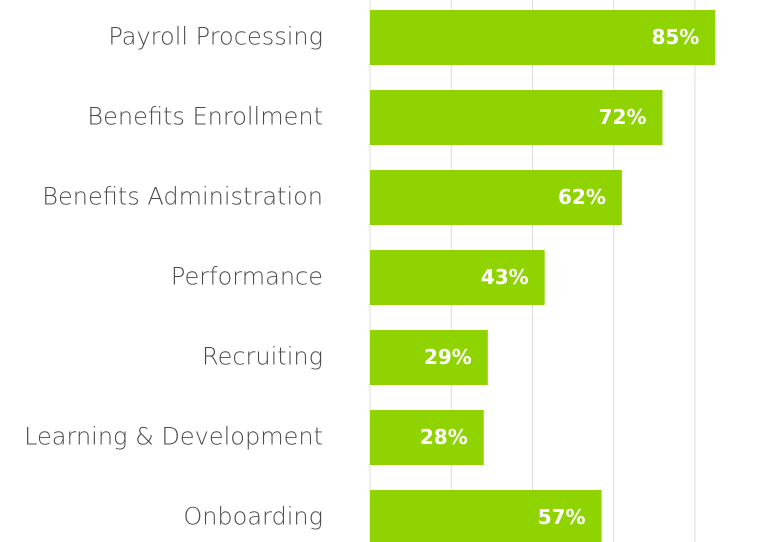 Image resolution: width=760 pixels, height=542 pixels. What do you see at coordinates (623, 117) in the screenshot?
I see `value-label: 72%` at bounding box center [623, 117].